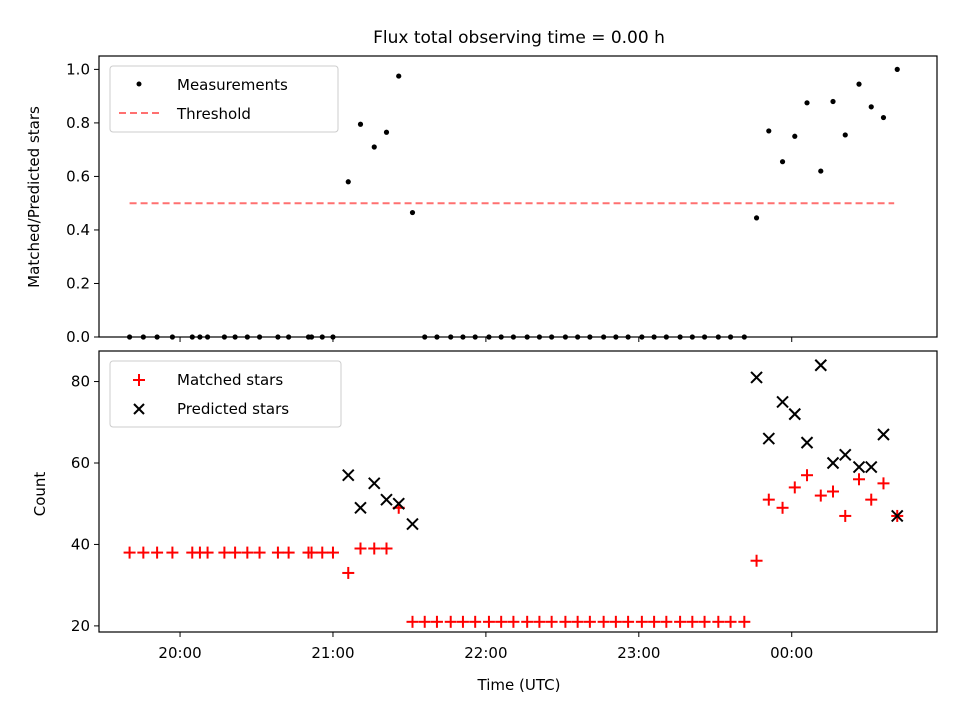  What do you see at coordinates (519, 38) in the screenshot?
I see `chart-title: Flux total observing time = 0.00 h` at bounding box center [519, 38].